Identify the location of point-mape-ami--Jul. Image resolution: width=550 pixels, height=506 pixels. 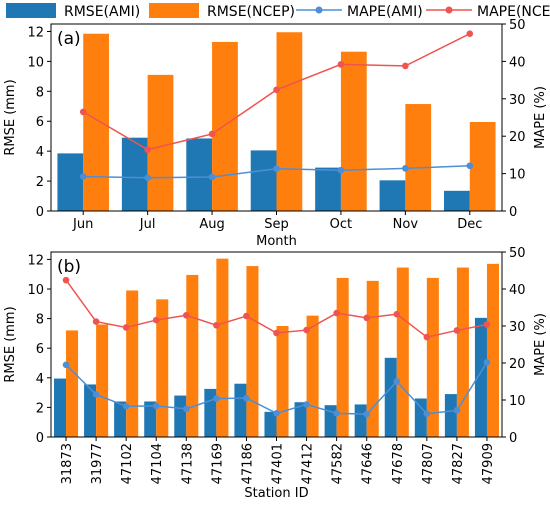
(147, 178).